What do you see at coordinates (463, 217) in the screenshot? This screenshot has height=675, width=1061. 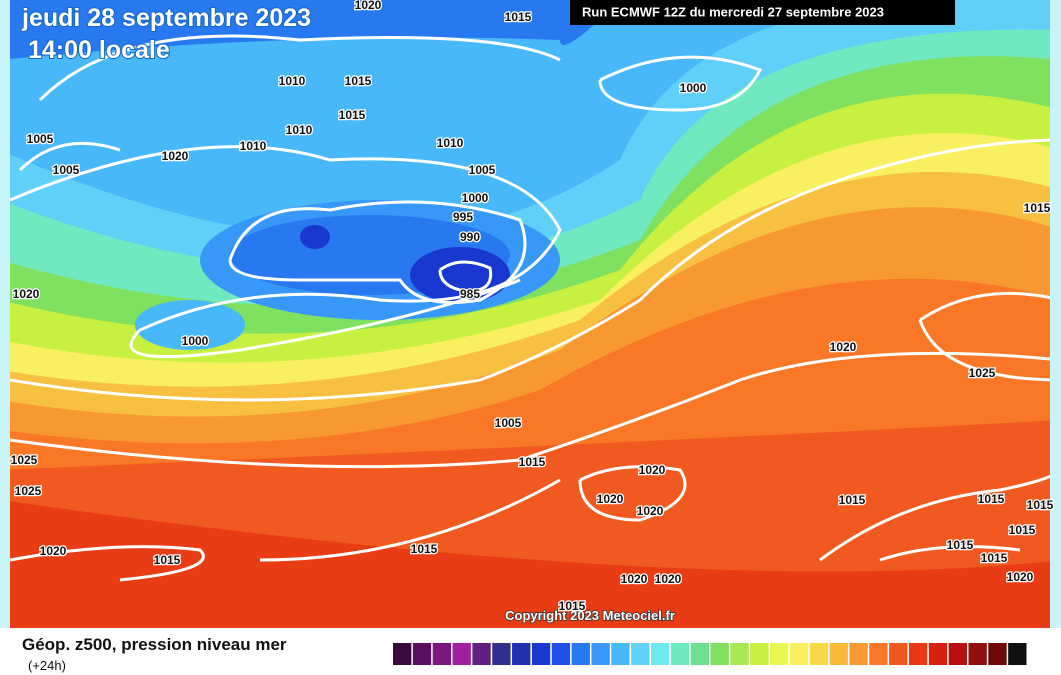 I see `isobar-label: 995` at bounding box center [463, 217].